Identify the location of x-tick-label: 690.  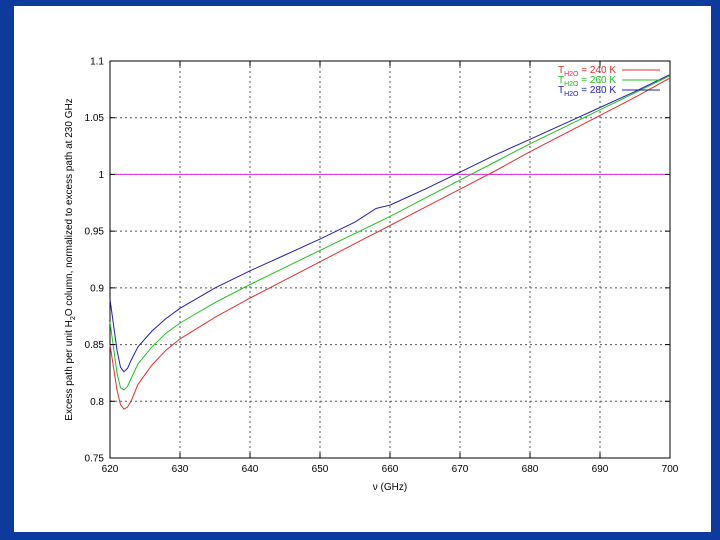
(600, 469).